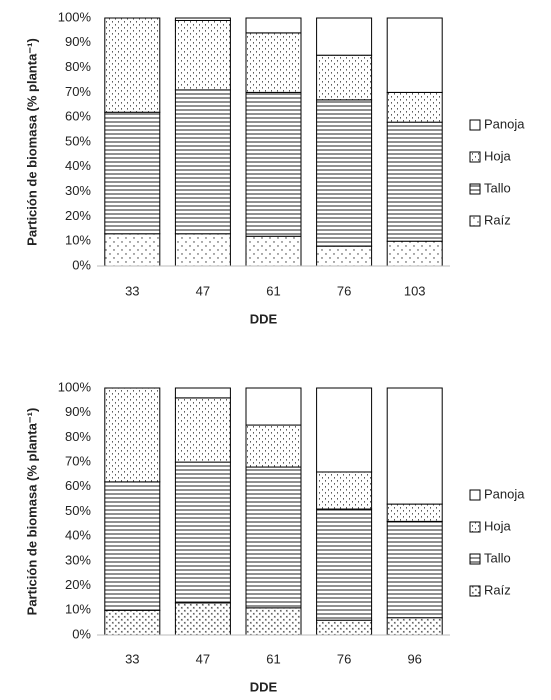 The width and height of the screenshot is (551, 700). Describe the element at coordinates (414, 658) in the screenshot. I see `x-tick-label: 96` at that location.